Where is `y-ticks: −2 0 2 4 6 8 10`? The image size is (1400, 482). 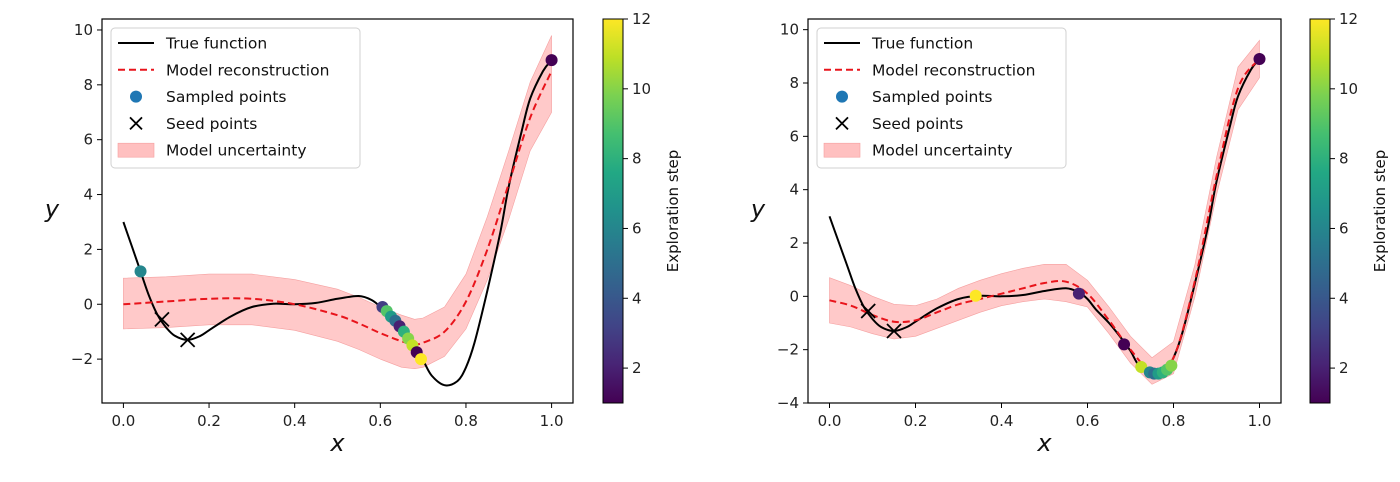
y-ticks: −2 0 2 4 6 8 10 is located at coordinates (86, 194).